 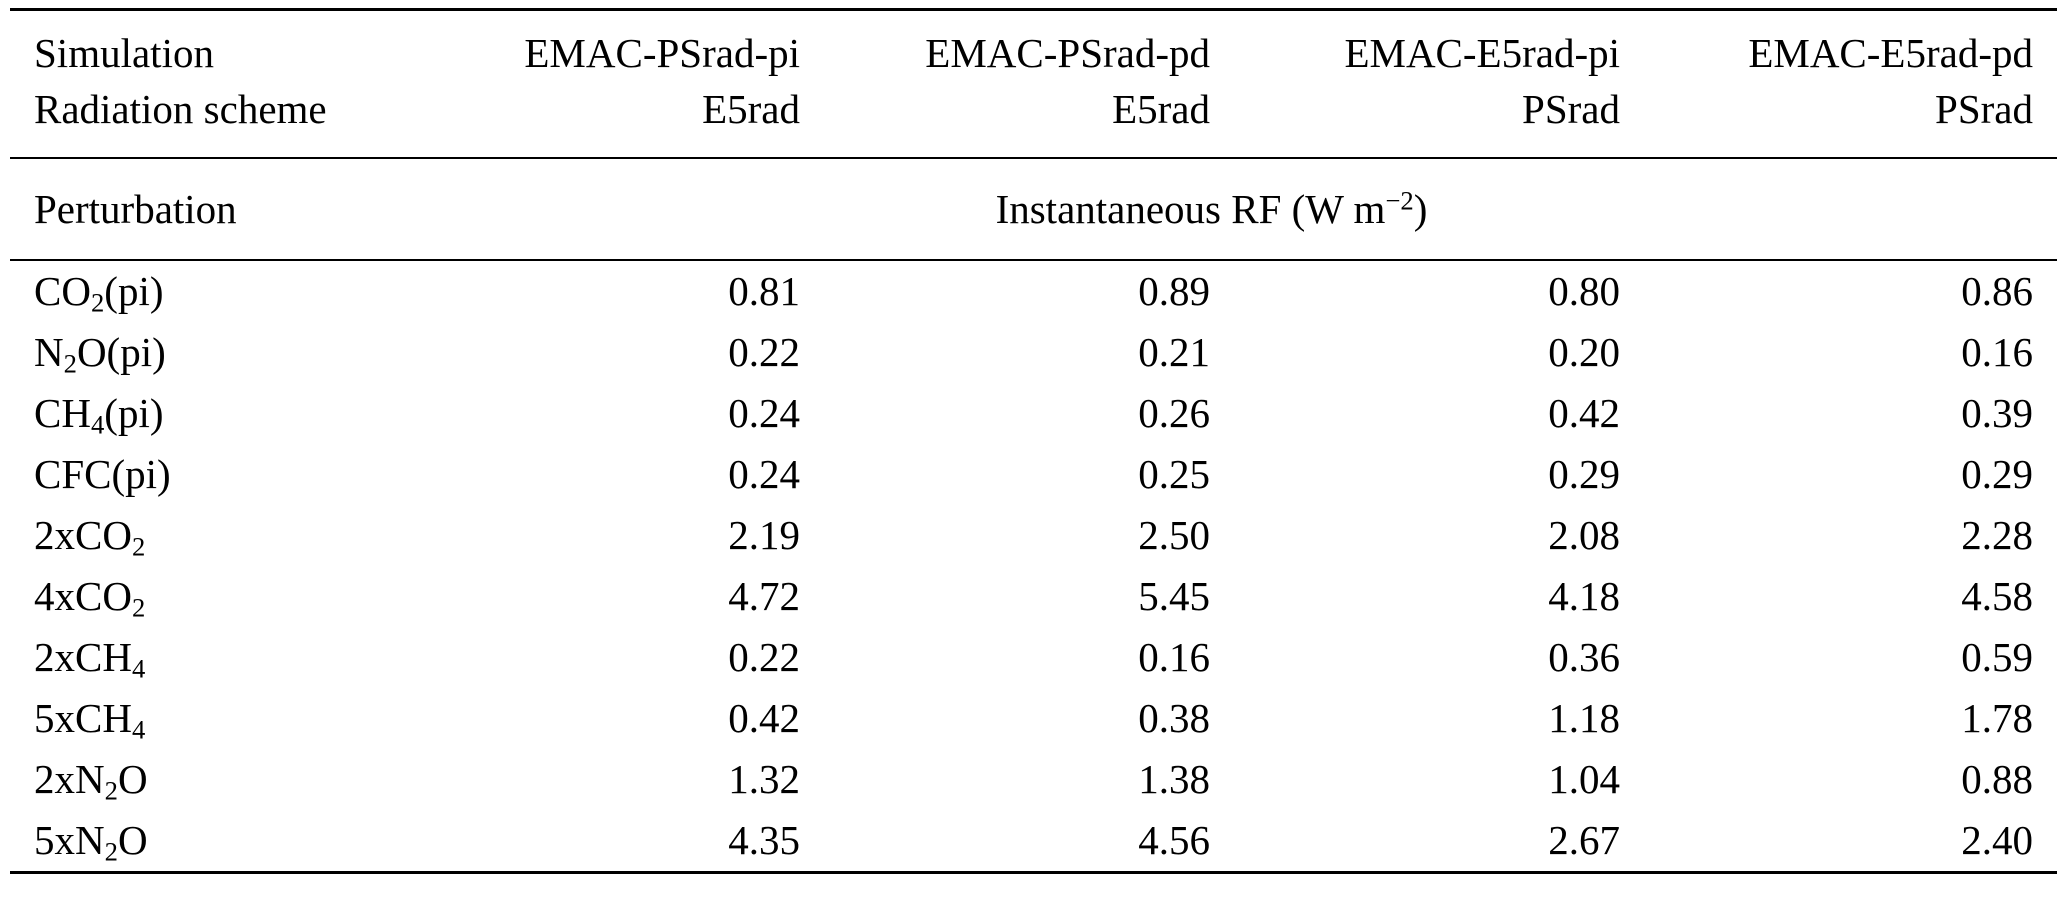 What do you see at coordinates (1997, 413) in the screenshot?
I see `rf-value: 0.39` at bounding box center [1997, 413].